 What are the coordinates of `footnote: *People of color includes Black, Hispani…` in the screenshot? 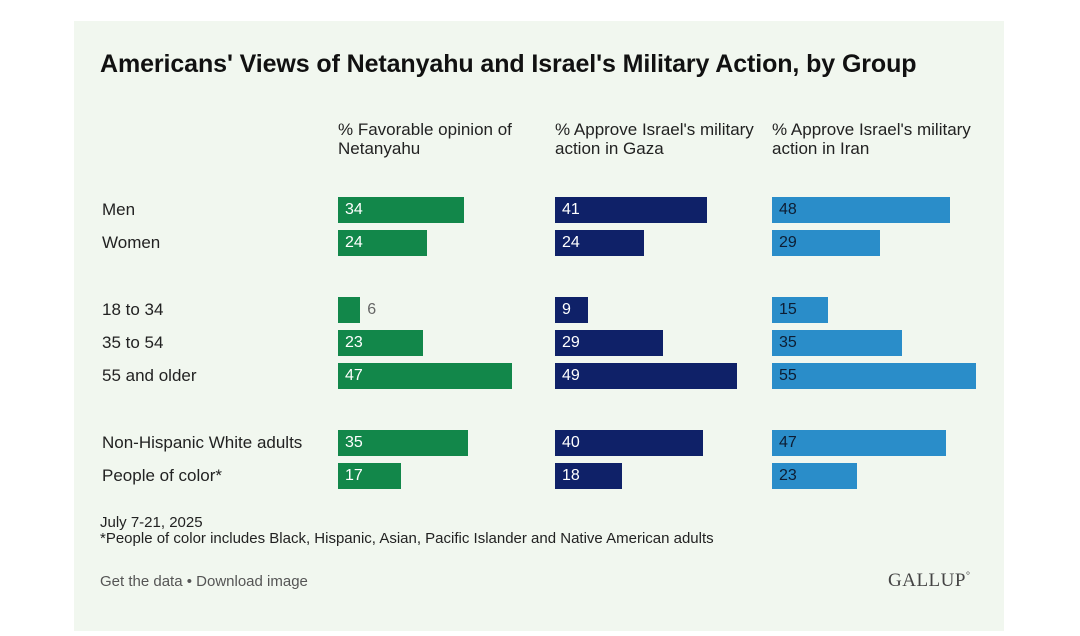 It's located at (407, 538).